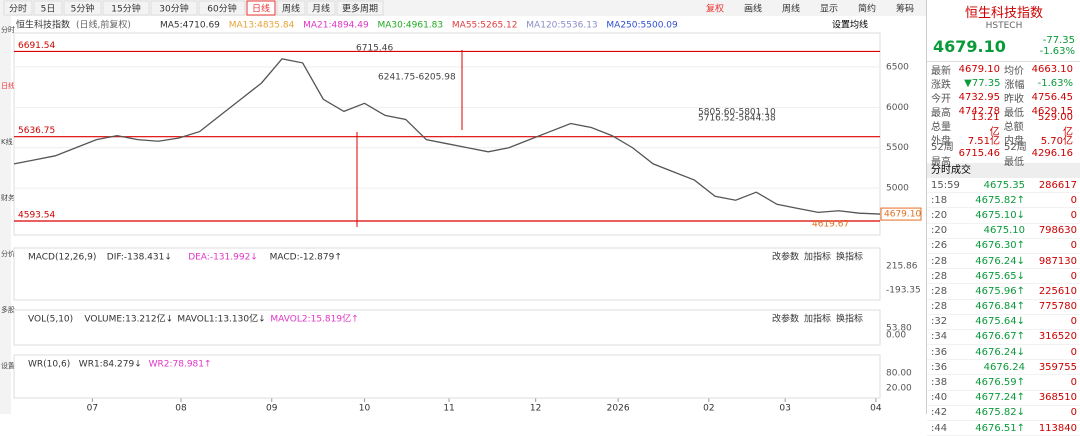 Image resolution: width=1080 pixels, height=436 pixels. Describe the element at coordinates (1014, 141) in the screenshot. I see `quote-cell: 内盘` at that location.